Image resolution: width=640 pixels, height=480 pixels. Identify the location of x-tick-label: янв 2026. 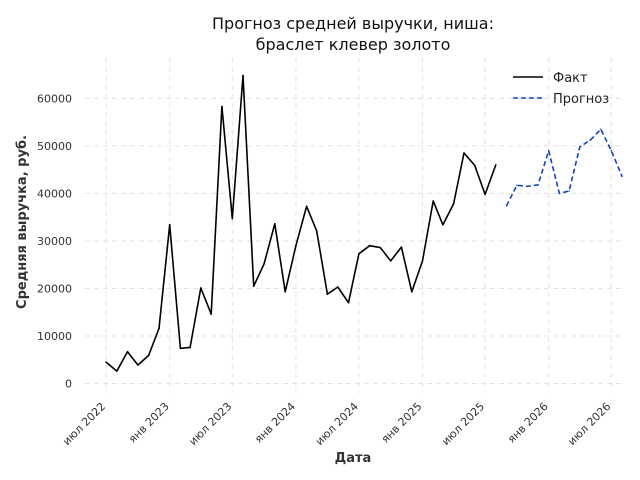
(528, 423).